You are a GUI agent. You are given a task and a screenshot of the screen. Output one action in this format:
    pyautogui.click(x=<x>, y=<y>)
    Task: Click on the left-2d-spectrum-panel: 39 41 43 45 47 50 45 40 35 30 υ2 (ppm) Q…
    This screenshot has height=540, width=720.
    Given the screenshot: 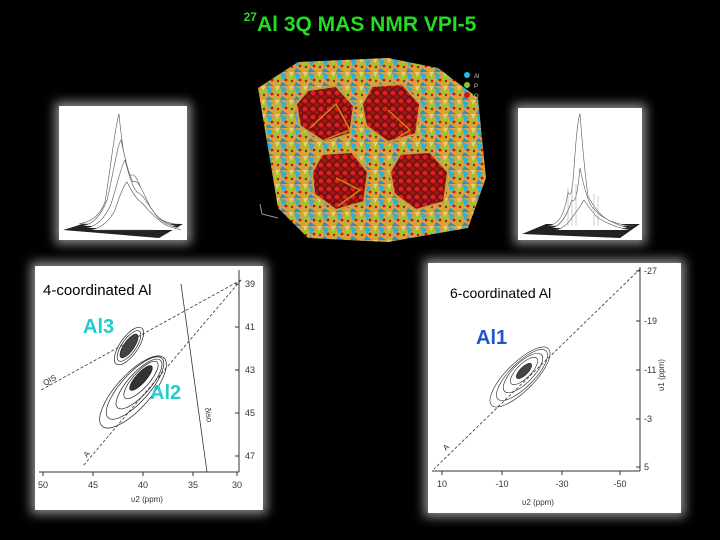 What is the action you would take?
    pyautogui.click(x=149, y=388)
    